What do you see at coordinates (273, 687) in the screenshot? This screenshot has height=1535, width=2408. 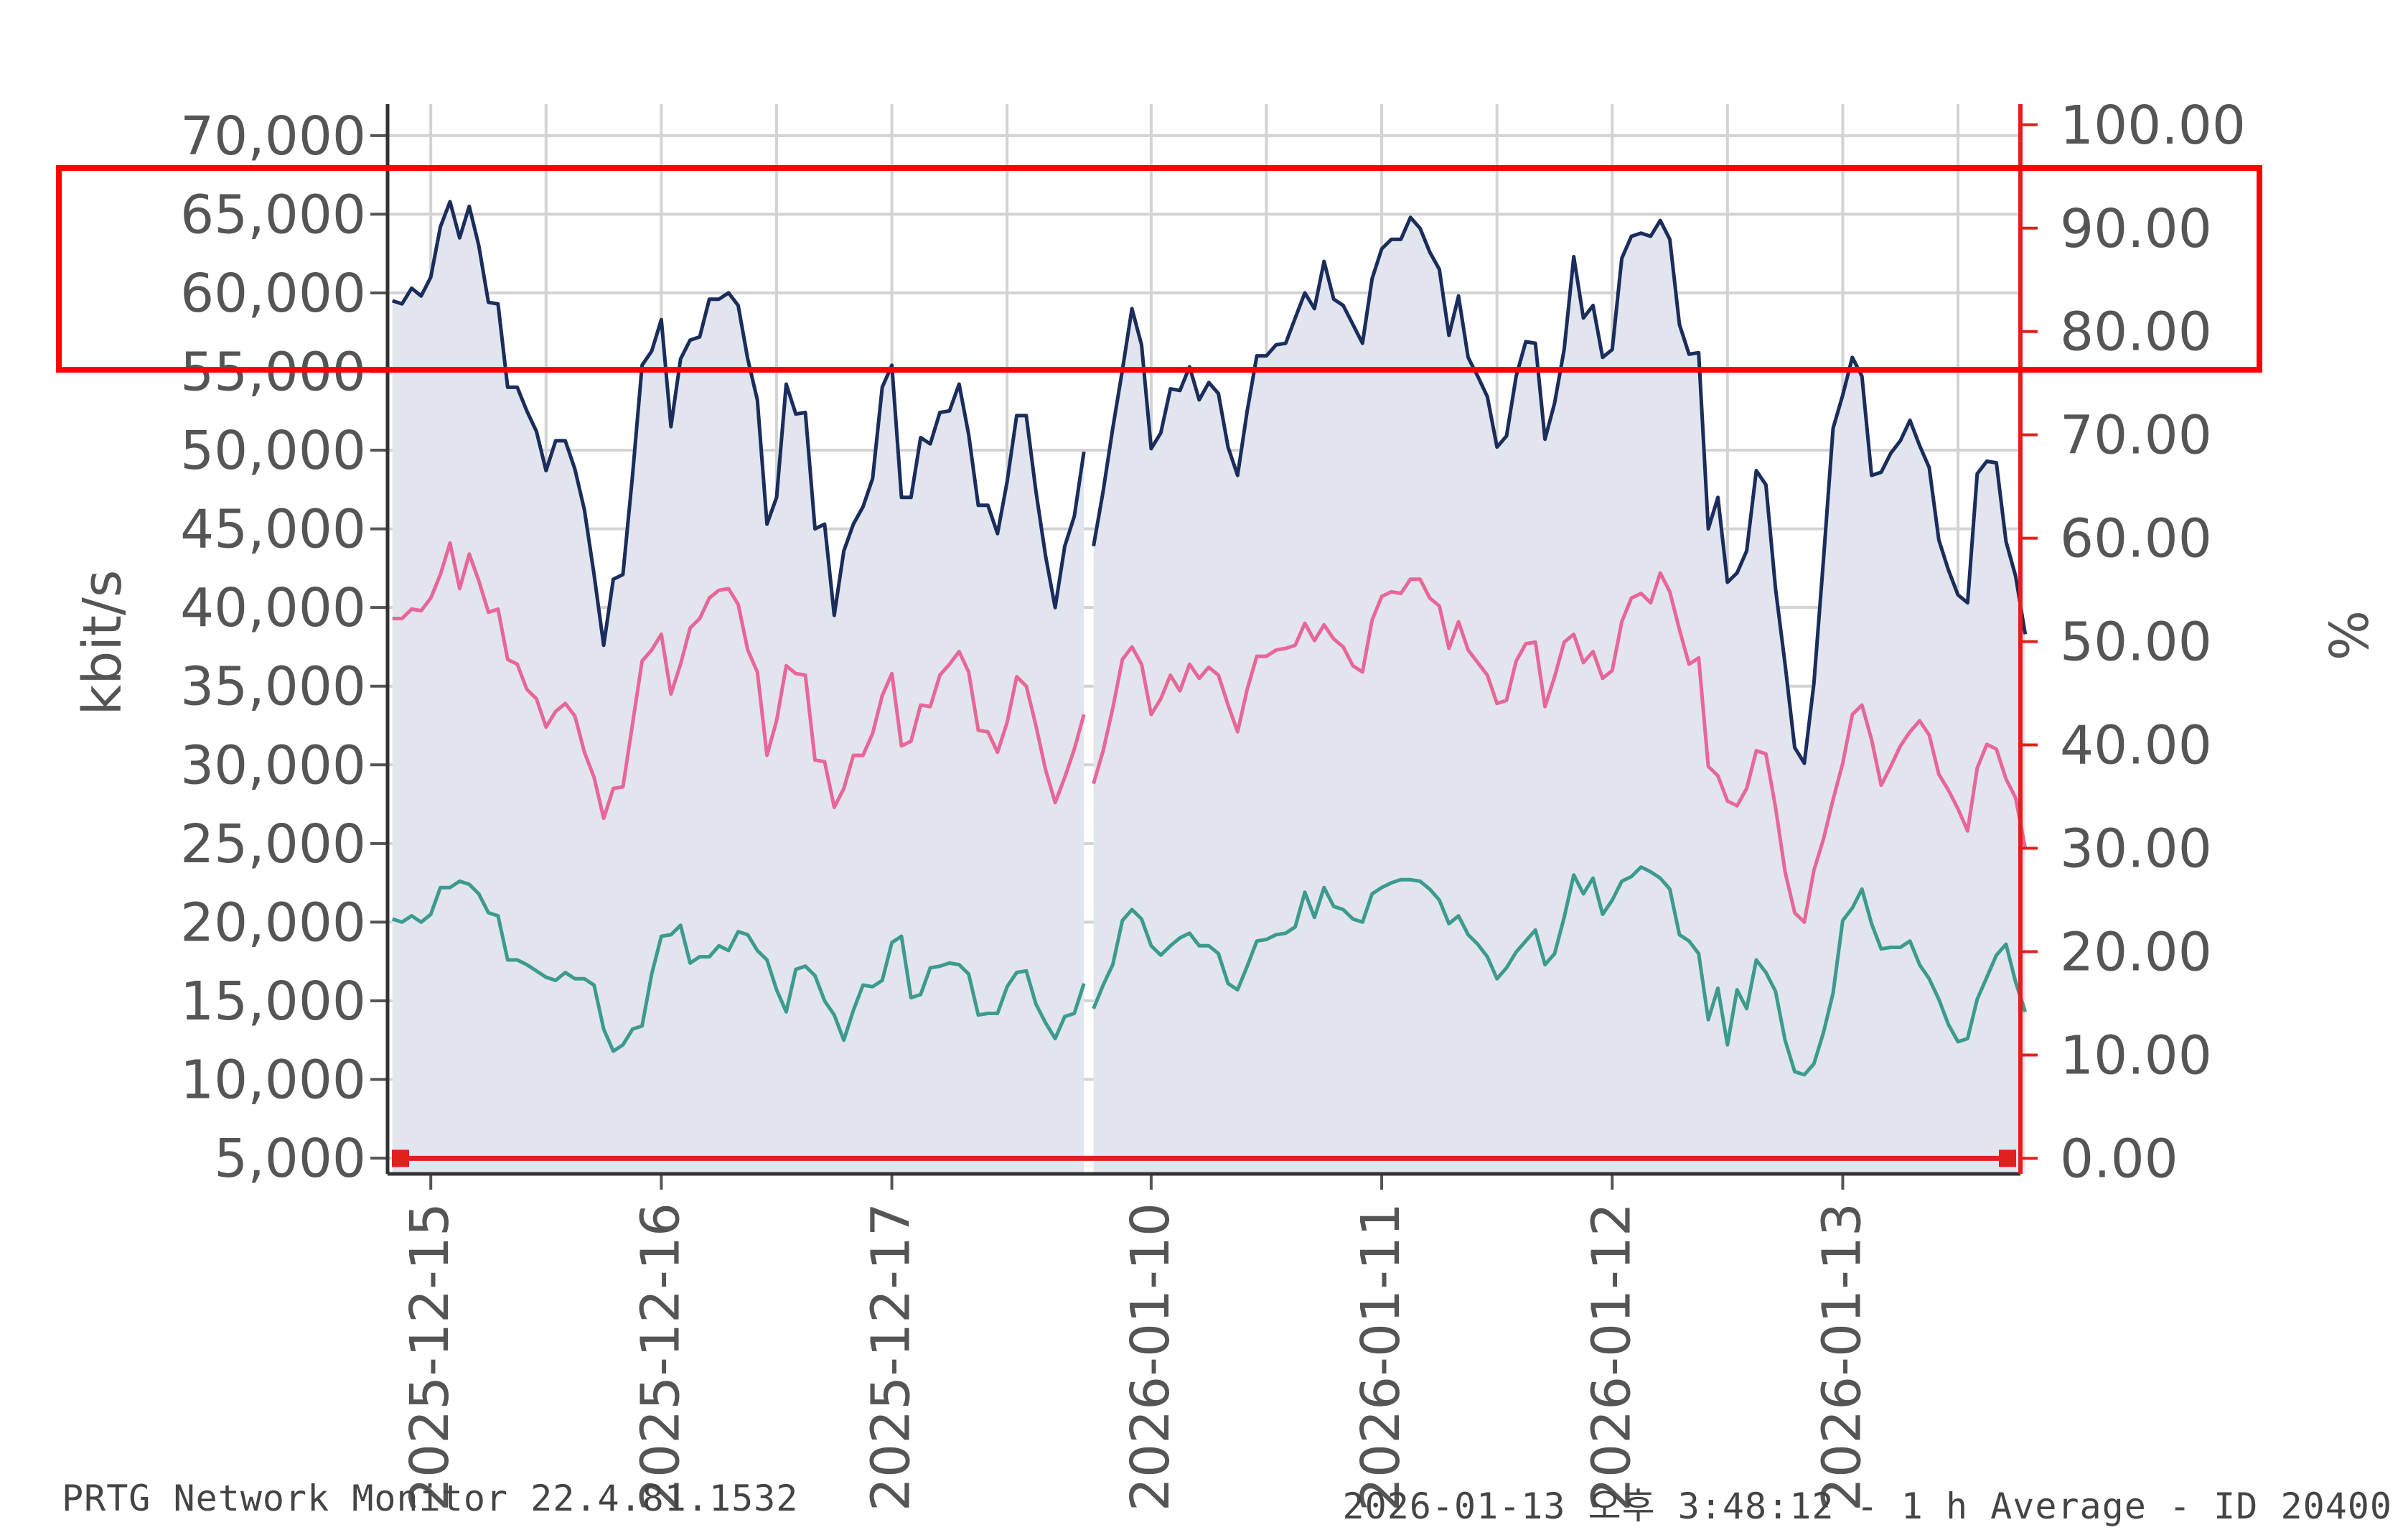 I see `left-tick-label: 35,000` at bounding box center [273, 687].